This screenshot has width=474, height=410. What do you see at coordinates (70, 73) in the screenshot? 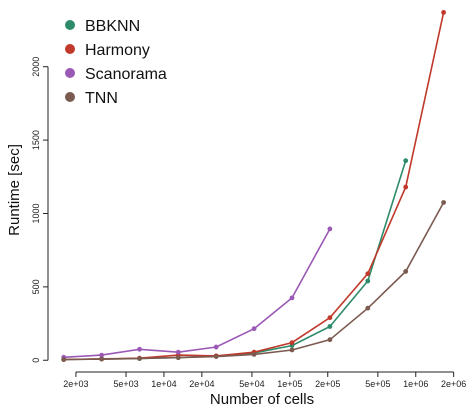
I see `legend-marker-scanorama` at bounding box center [70, 73].